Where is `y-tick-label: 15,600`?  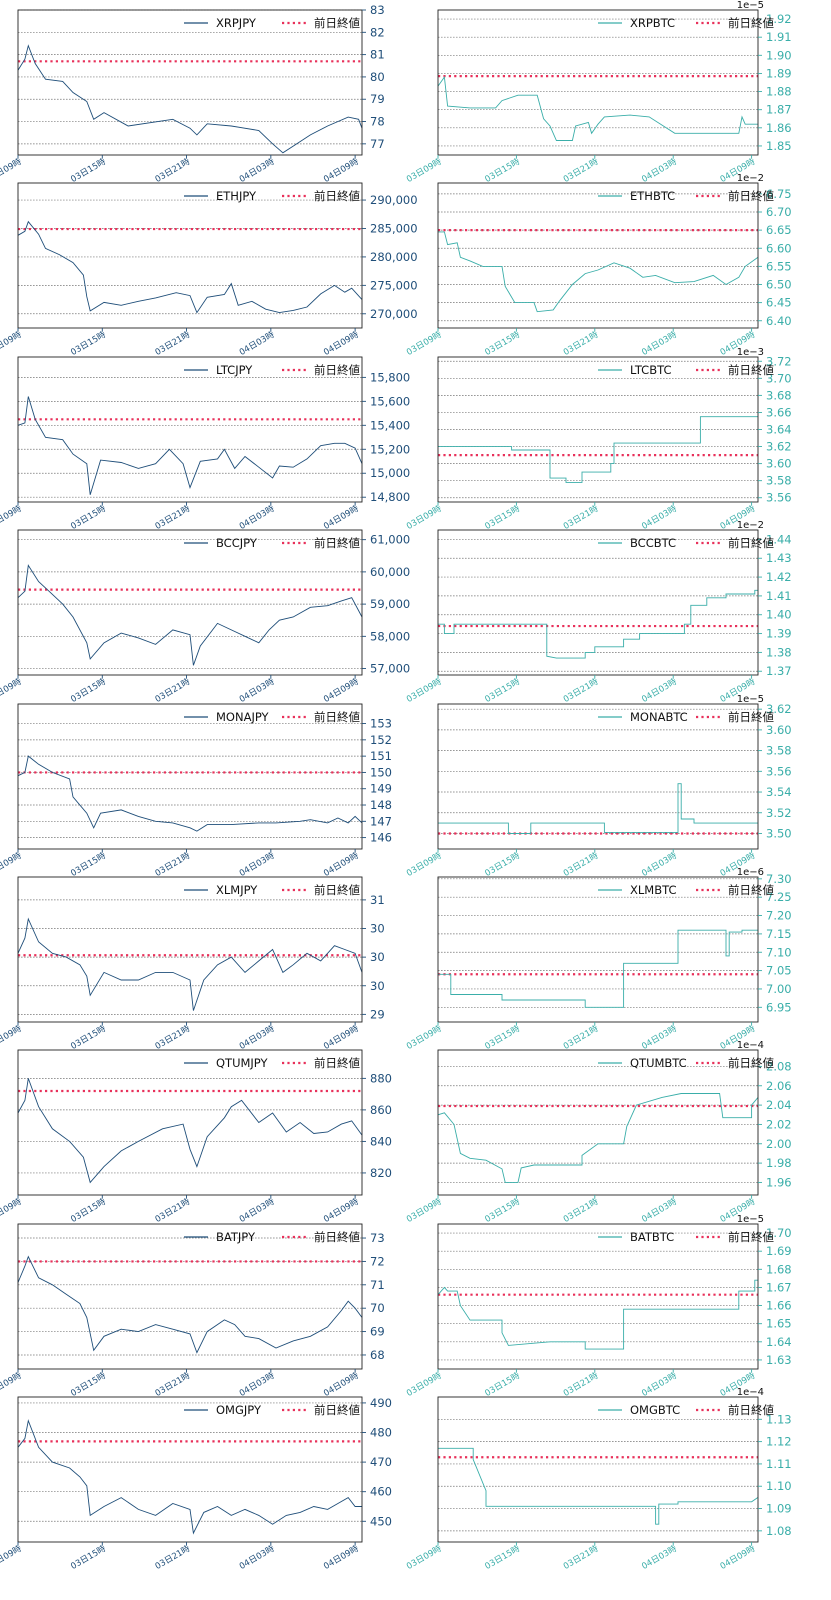
y-tick-label: 15,600 is located at coordinates (390, 401).